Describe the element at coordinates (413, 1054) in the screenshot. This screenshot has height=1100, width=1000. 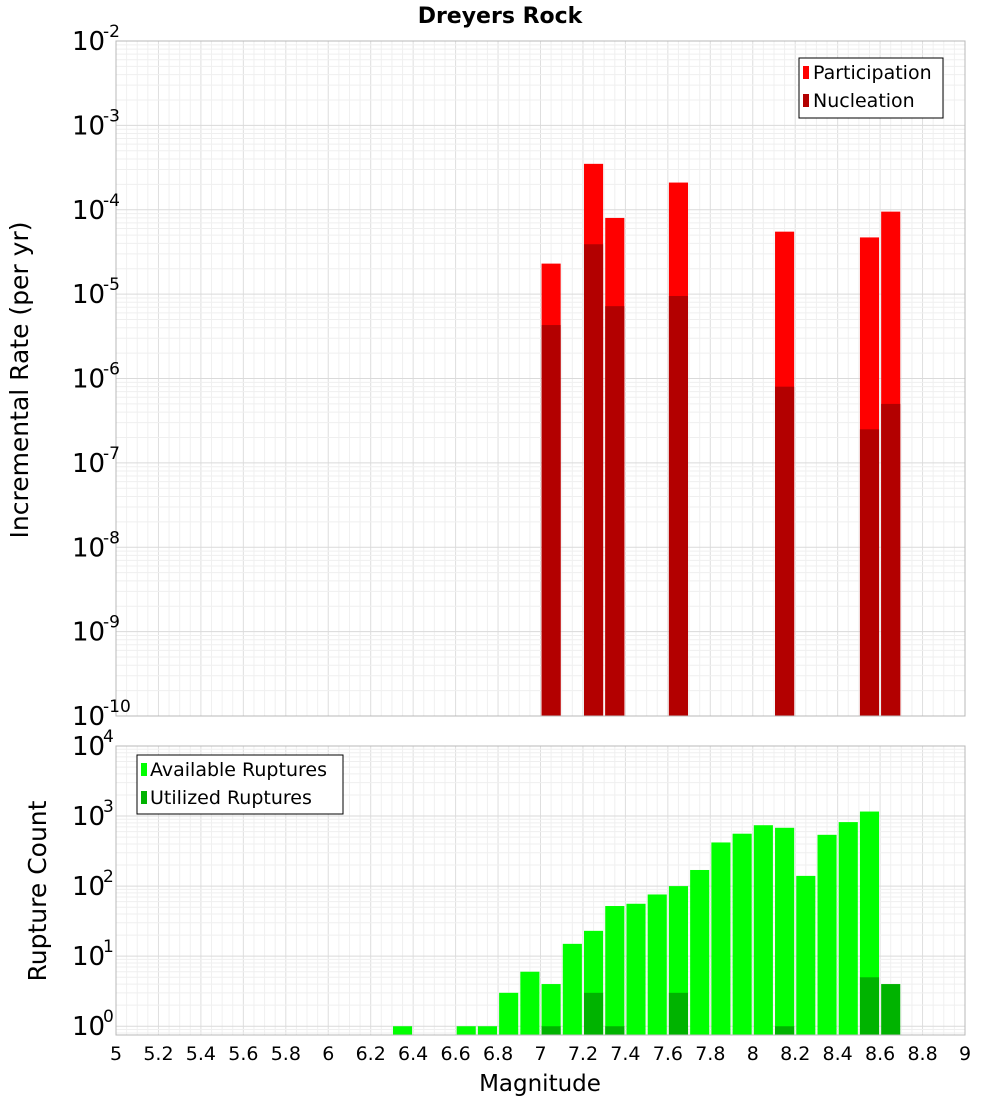
I see `x-tick-label: 6.4` at that location.